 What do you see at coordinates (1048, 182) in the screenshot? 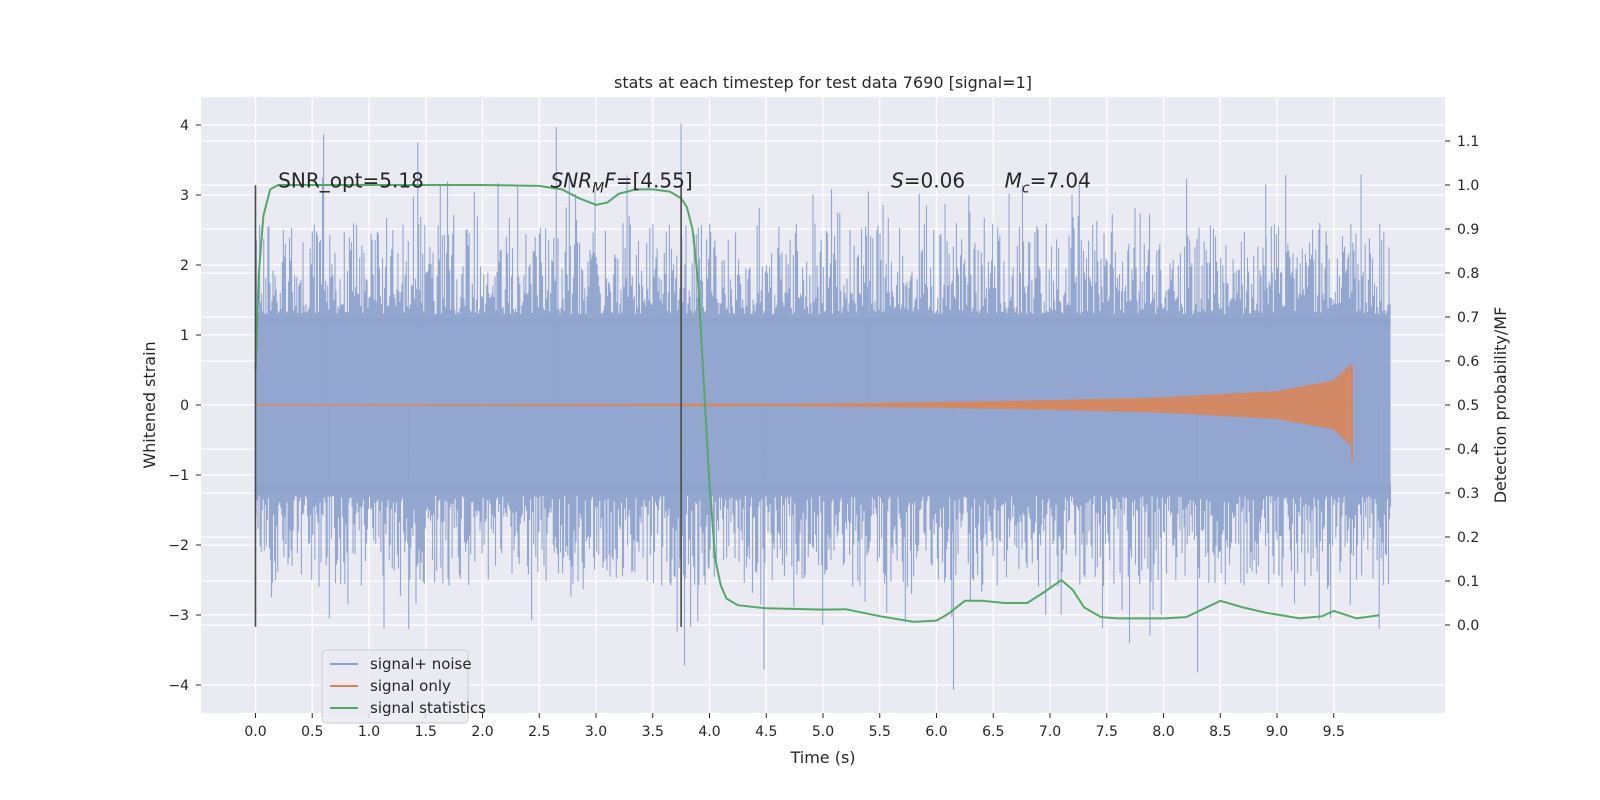
I see `annotation-text: Mc=7.04` at bounding box center [1048, 182].